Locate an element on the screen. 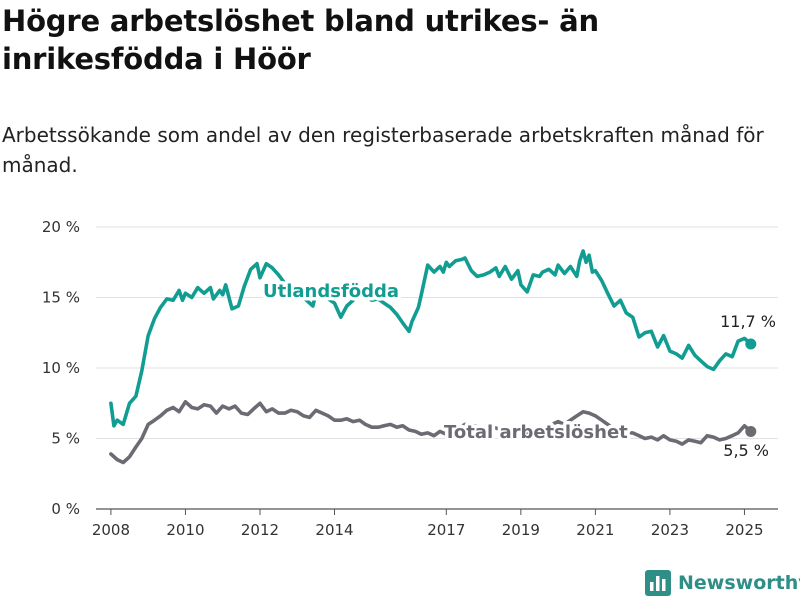 This screenshot has height=600, width=800. series-end-point-utlandsf-dda is located at coordinates (751, 344).